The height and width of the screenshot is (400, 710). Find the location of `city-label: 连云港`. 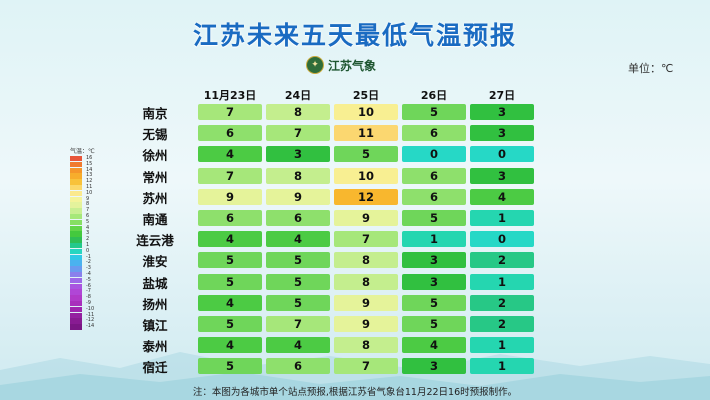

city-label: 连云港 is located at coordinates (155, 241).